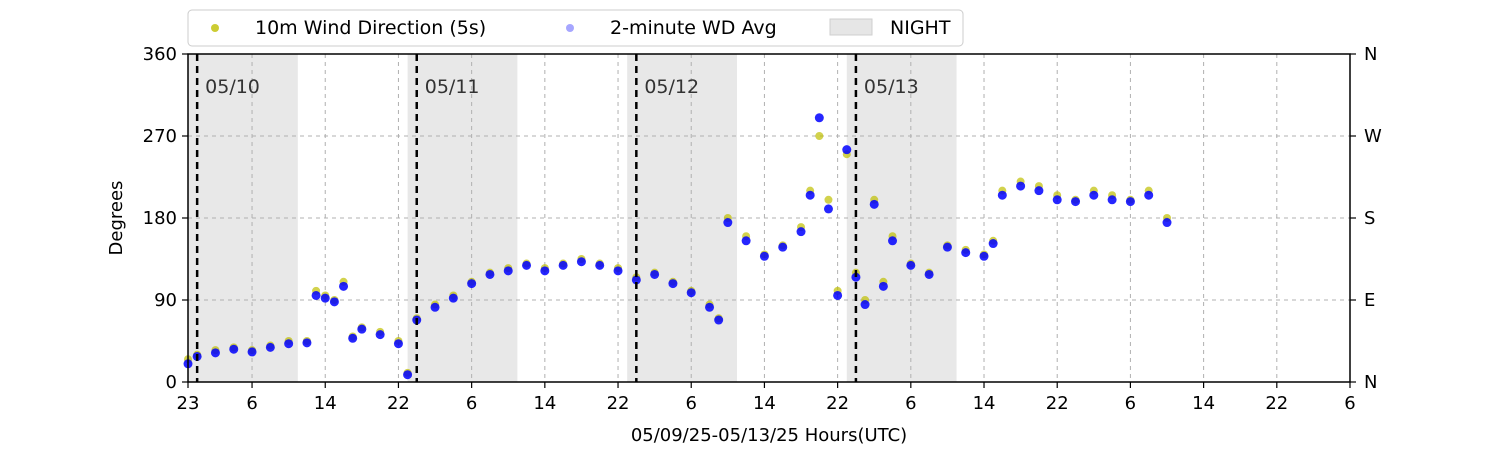 This screenshot has width=1500, height=450. I want to click on right-tick-label-0: N, so click(1370, 382).